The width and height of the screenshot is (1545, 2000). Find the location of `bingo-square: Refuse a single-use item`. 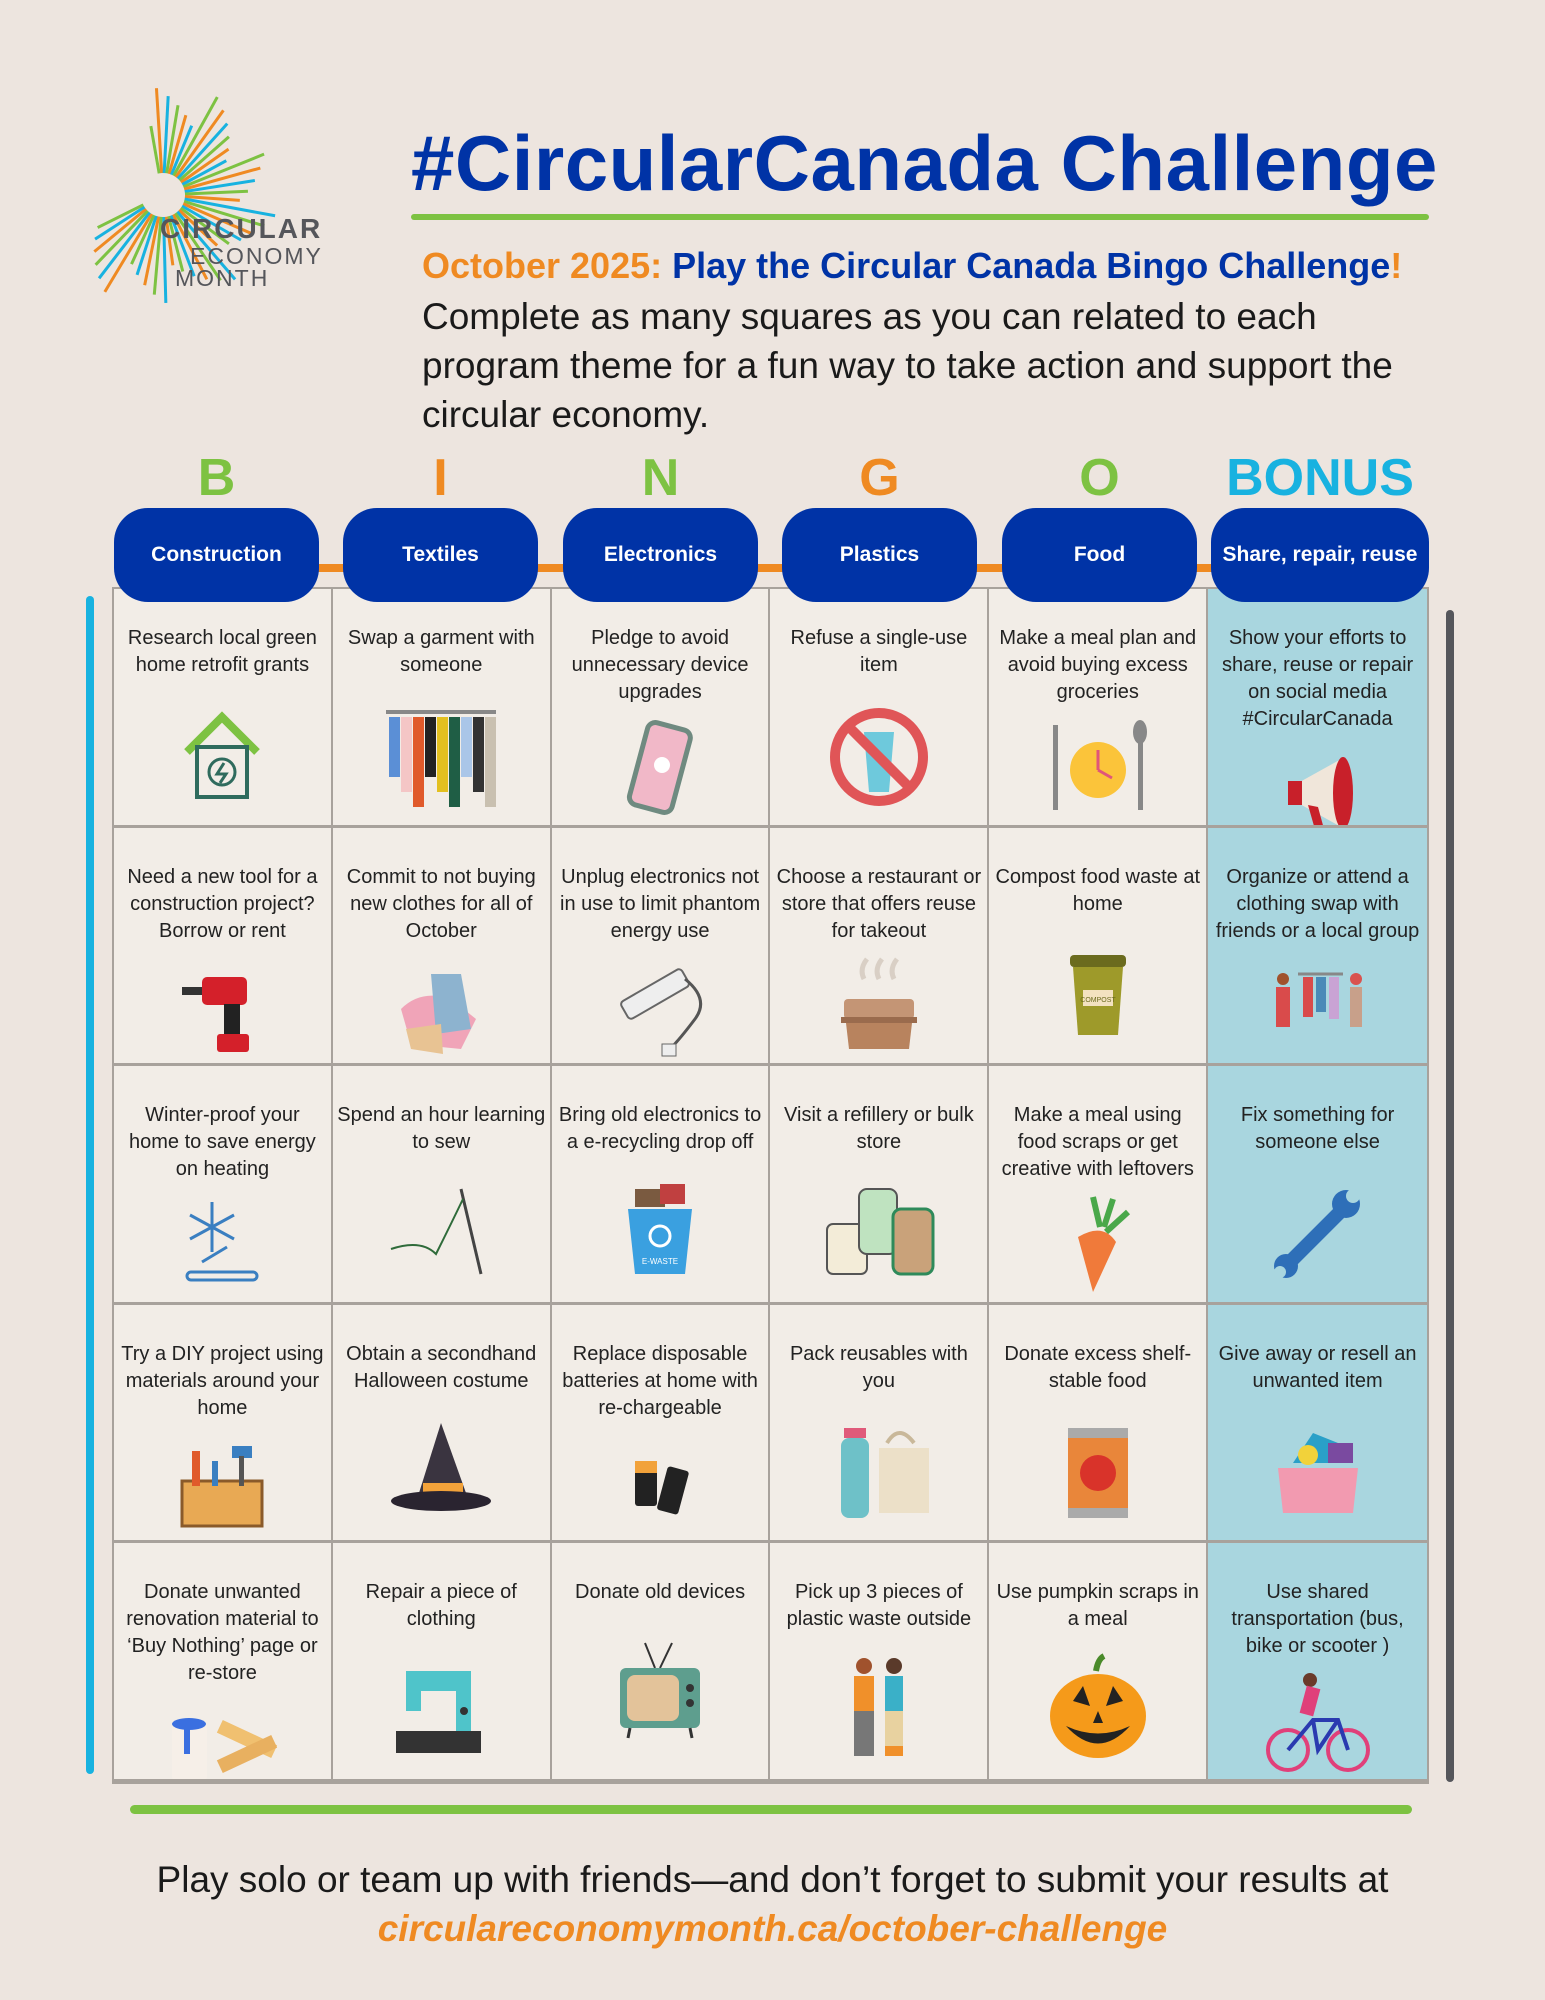

bingo-square: Refuse a single-use item is located at coordinates (880, 708).